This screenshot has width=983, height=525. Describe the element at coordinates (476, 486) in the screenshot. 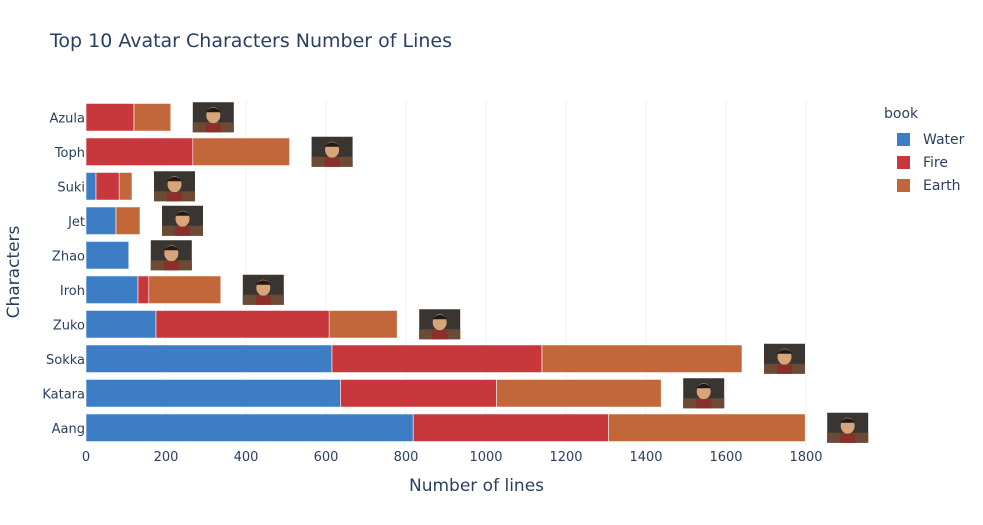

I see `x-axis-title: Number of lines` at that location.